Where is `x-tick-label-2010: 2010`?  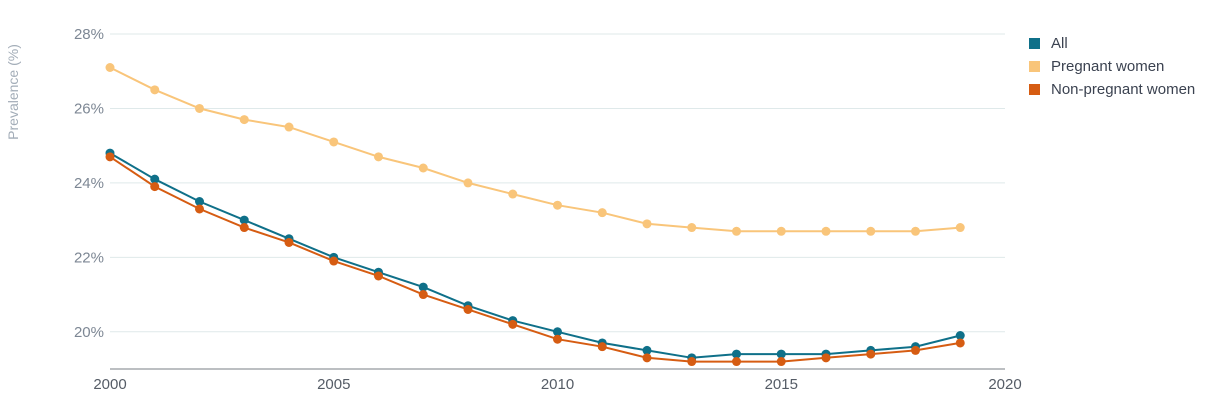
x-tick-label-2010: 2010 is located at coordinates (557, 384).